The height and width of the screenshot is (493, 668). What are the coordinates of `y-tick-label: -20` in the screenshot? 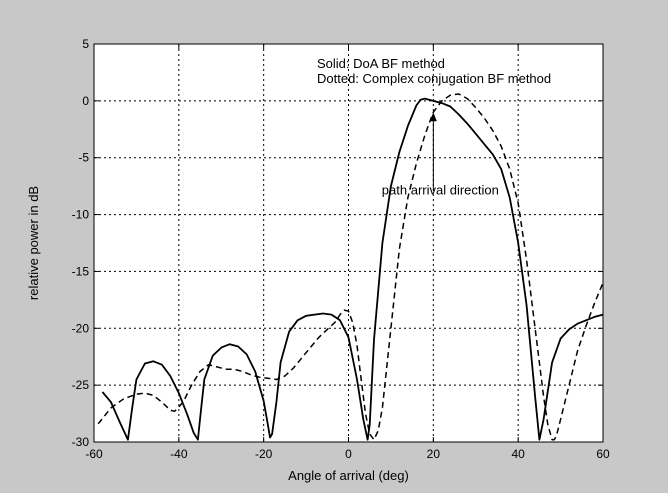 It's located at (81, 328).